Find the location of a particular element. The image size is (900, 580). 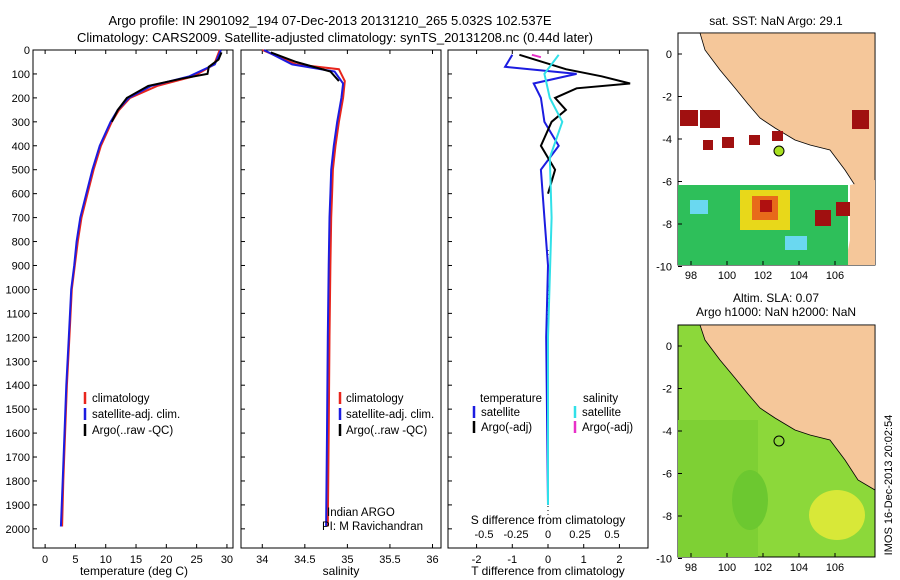

y-tick-label: 1000 is located at coordinates (18, 290).